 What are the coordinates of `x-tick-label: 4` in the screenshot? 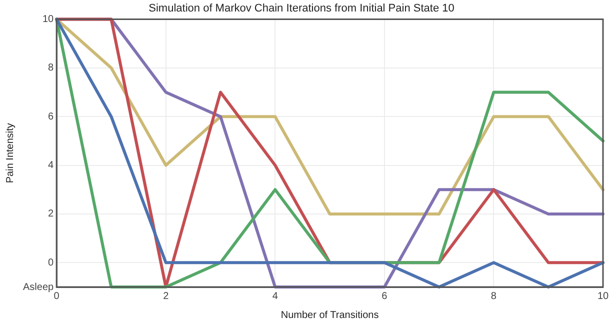 It's located at (275, 296).